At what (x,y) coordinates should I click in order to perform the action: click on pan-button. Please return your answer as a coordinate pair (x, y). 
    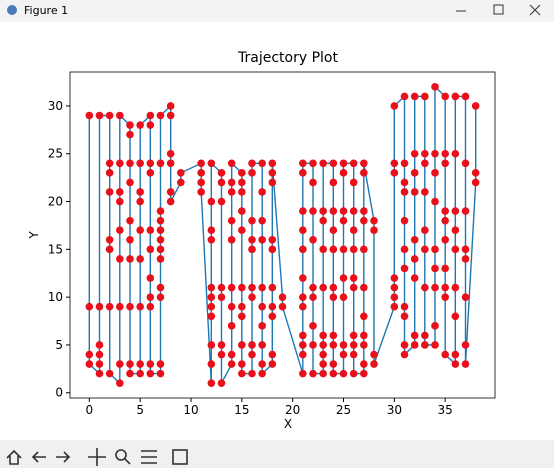
    Looking at the image, I should click on (97, 457).